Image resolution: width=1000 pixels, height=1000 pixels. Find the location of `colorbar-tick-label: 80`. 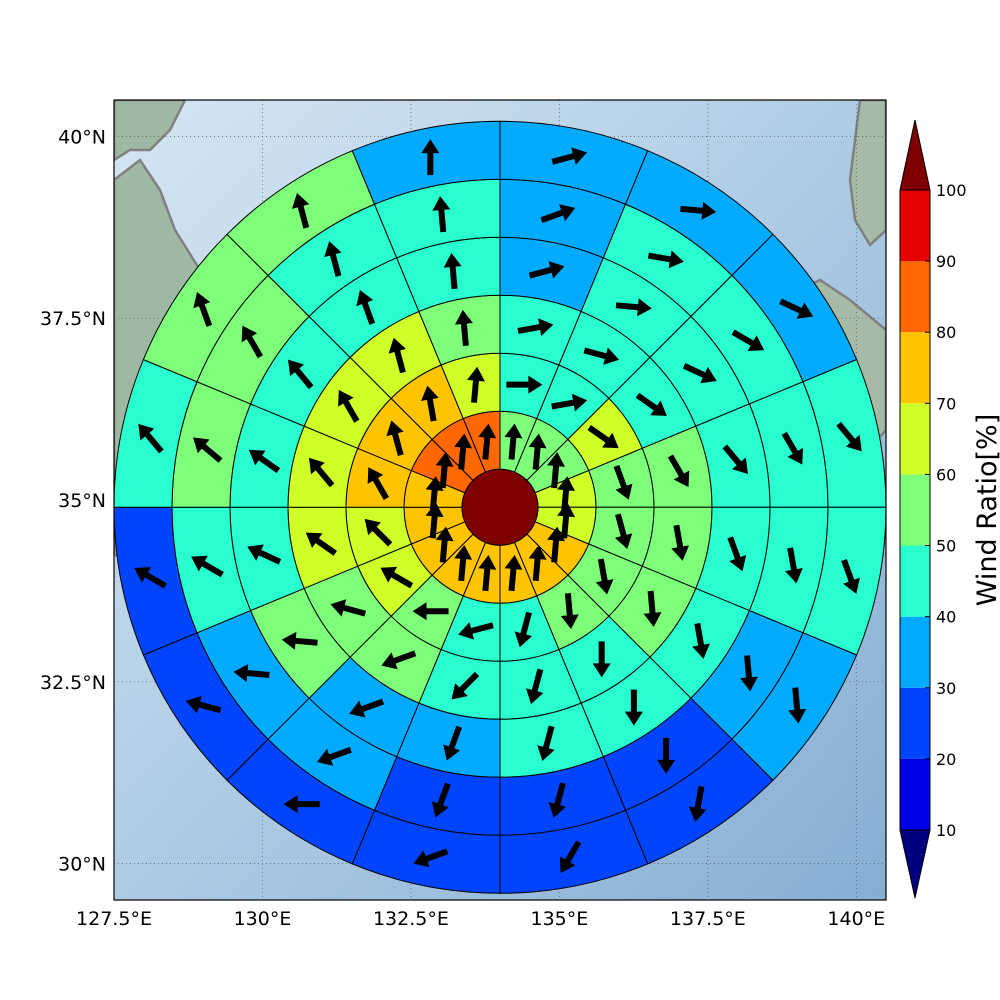

colorbar-tick-label: 80 is located at coordinates (946, 332).